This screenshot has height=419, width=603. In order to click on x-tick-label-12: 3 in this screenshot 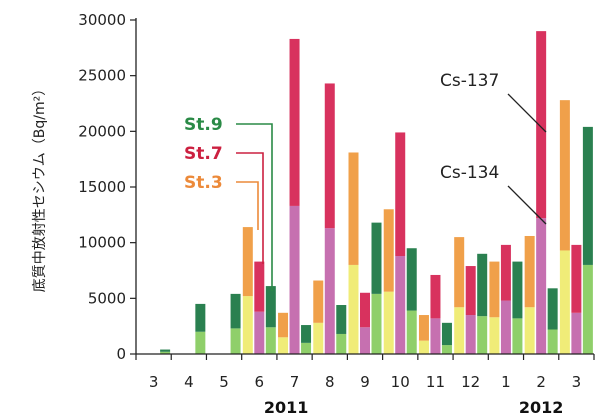, I will do `click(577, 382)`.